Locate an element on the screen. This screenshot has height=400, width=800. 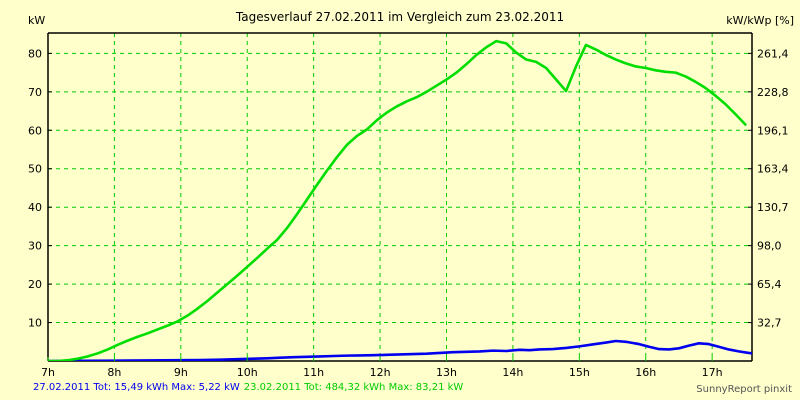
svg-text: 80 is located at coordinates (35, 53).